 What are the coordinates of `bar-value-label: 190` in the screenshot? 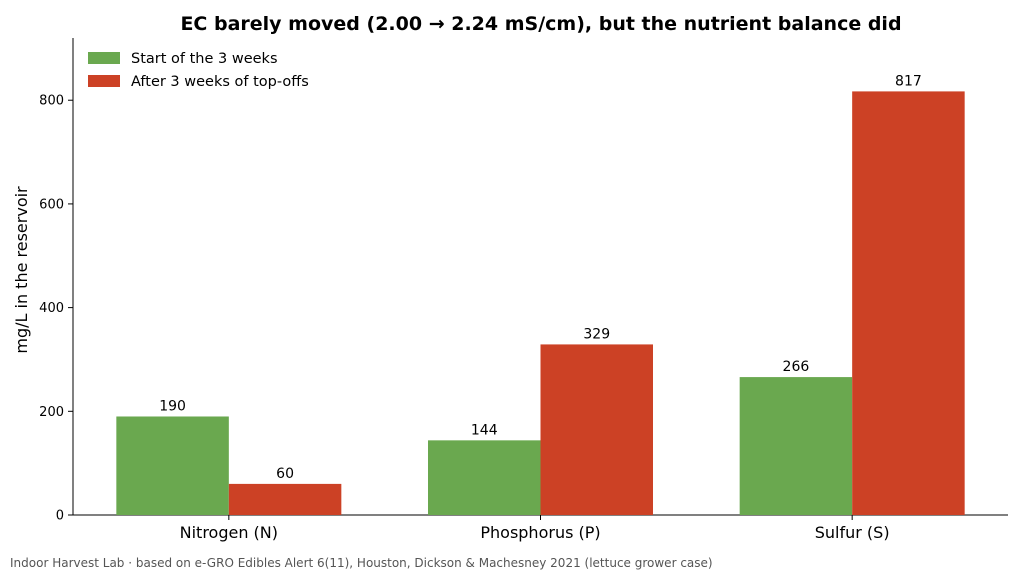 It's located at (172, 406).